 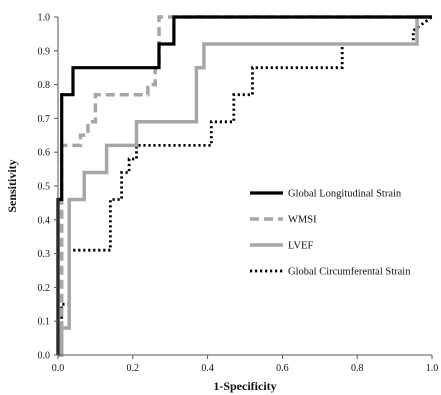 I want to click on legend-label: WMSI, so click(x=302, y=220).